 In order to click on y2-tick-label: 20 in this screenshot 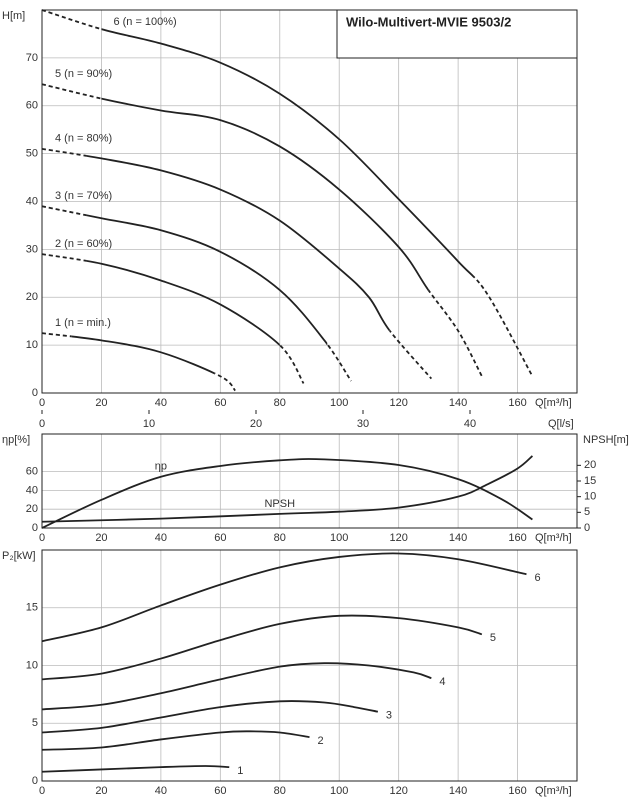, I will do `click(590, 465)`.